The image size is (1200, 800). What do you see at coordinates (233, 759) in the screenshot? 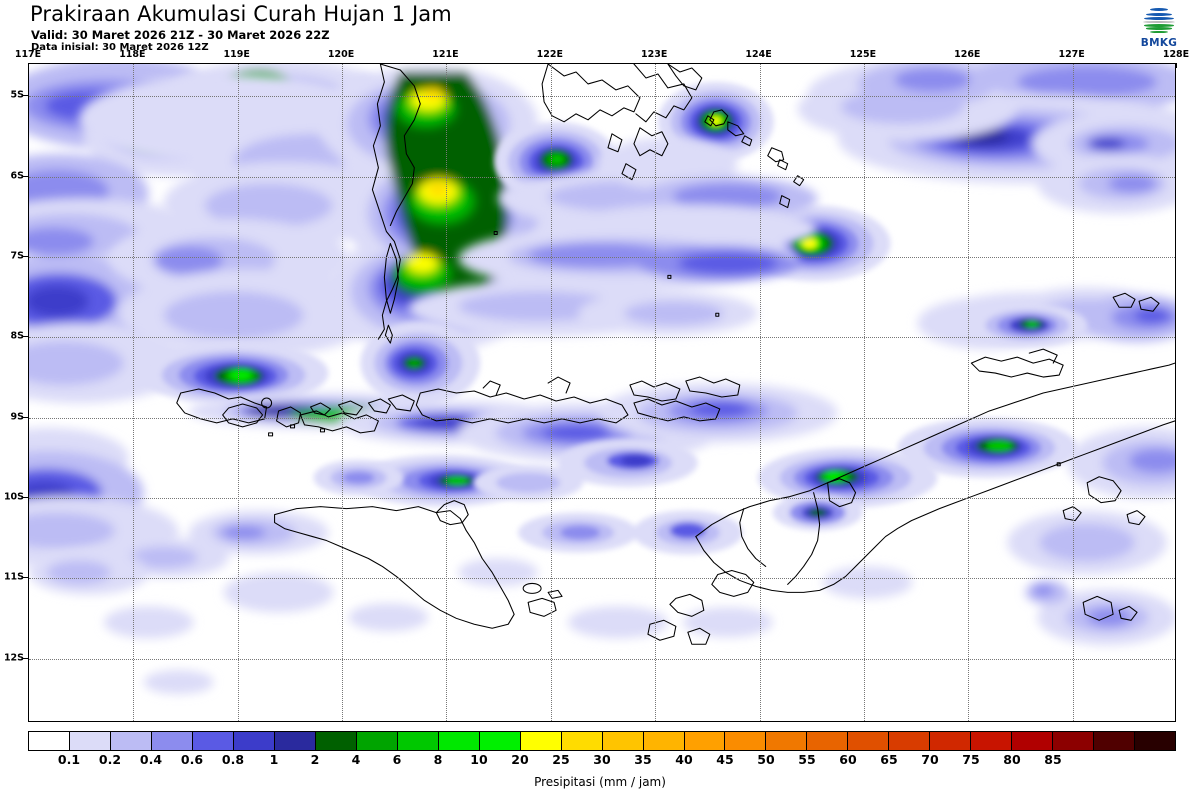
I see `colorbar-tick-label: 0.8` at bounding box center [233, 759].